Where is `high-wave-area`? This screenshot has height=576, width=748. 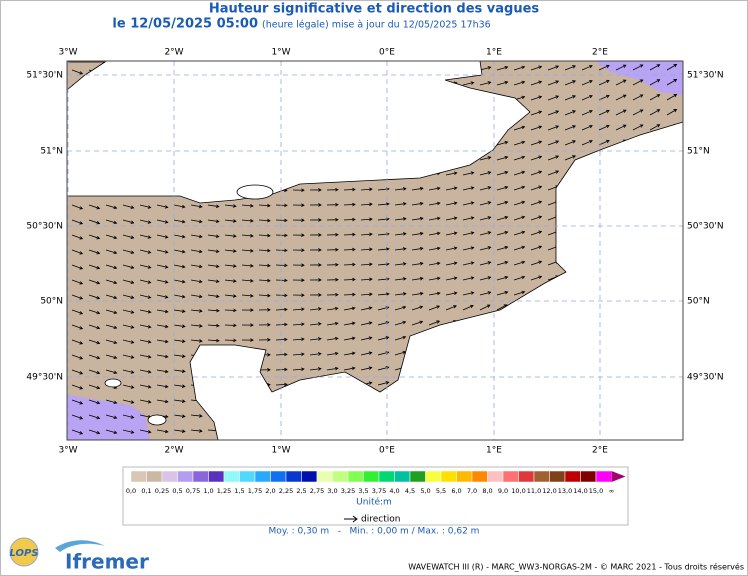
high-wave-area is located at coordinates (108, 417).